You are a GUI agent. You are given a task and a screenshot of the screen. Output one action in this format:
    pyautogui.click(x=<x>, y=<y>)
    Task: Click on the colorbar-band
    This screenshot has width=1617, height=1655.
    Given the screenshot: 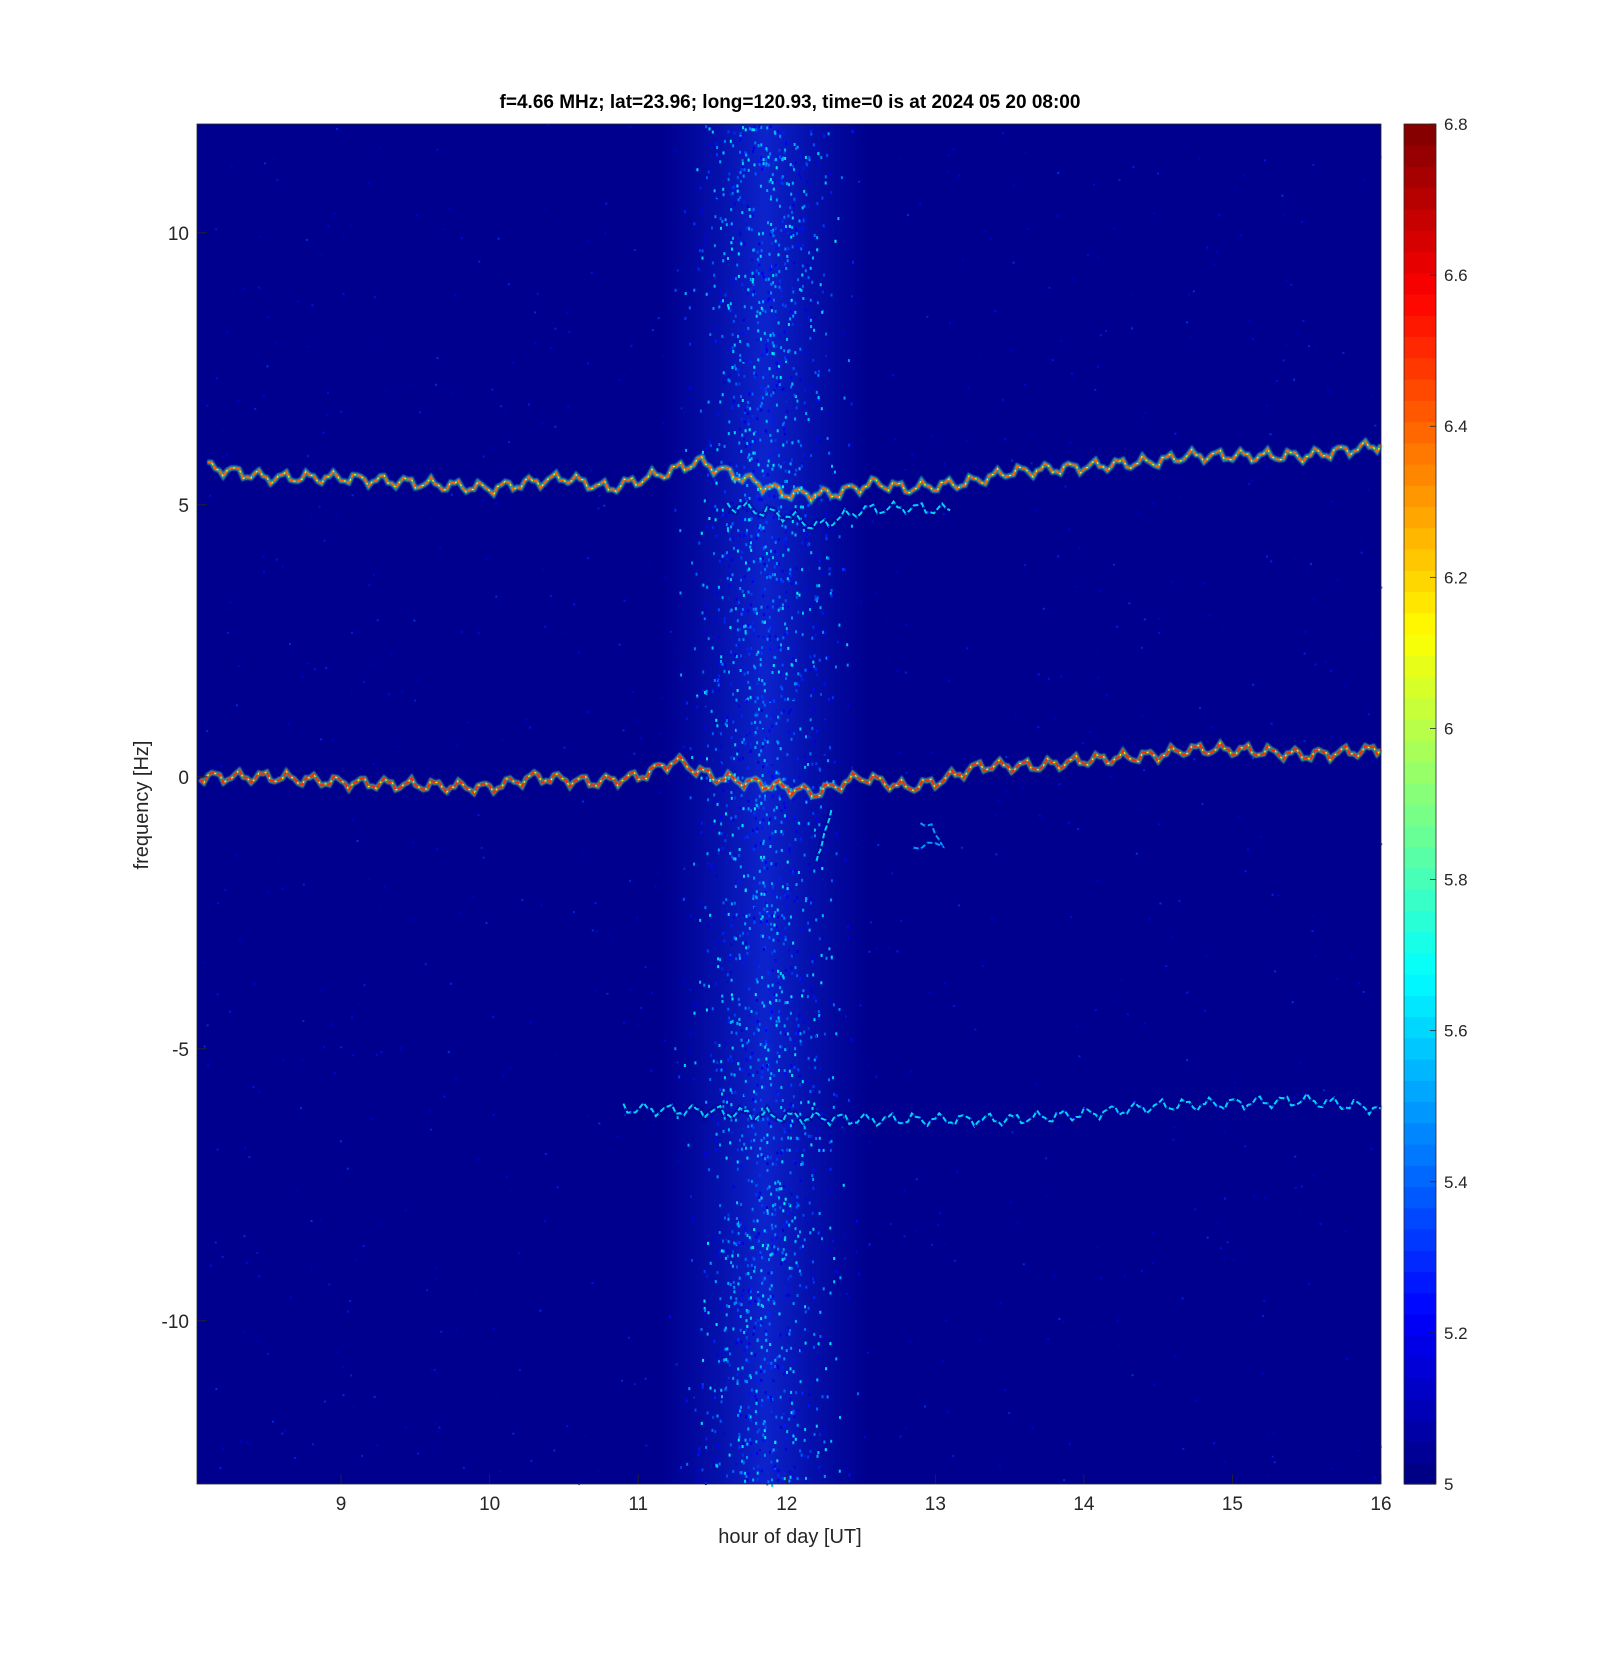 What is the action you would take?
    pyautogui.click(x=1420, y=836)
    